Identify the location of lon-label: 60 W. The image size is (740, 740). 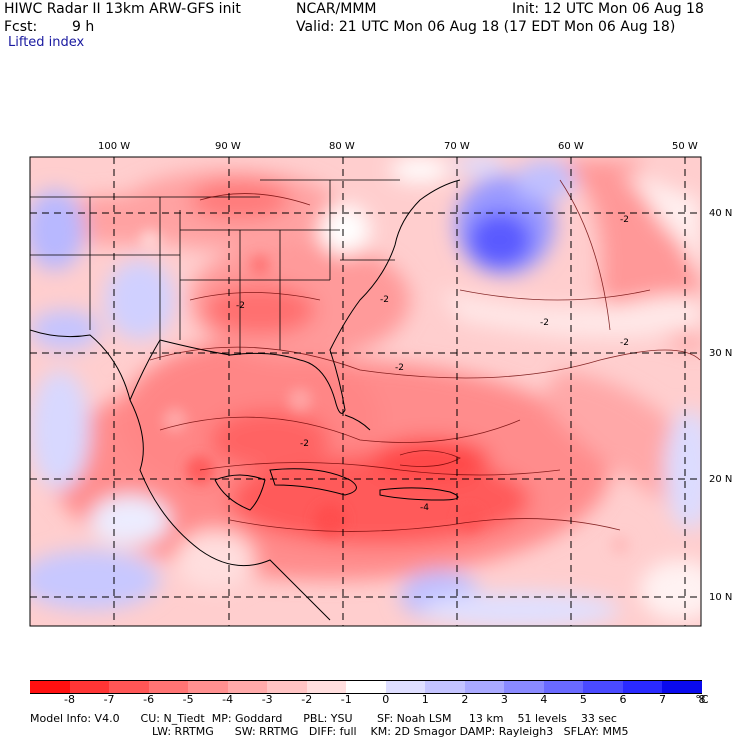
(571, 146).